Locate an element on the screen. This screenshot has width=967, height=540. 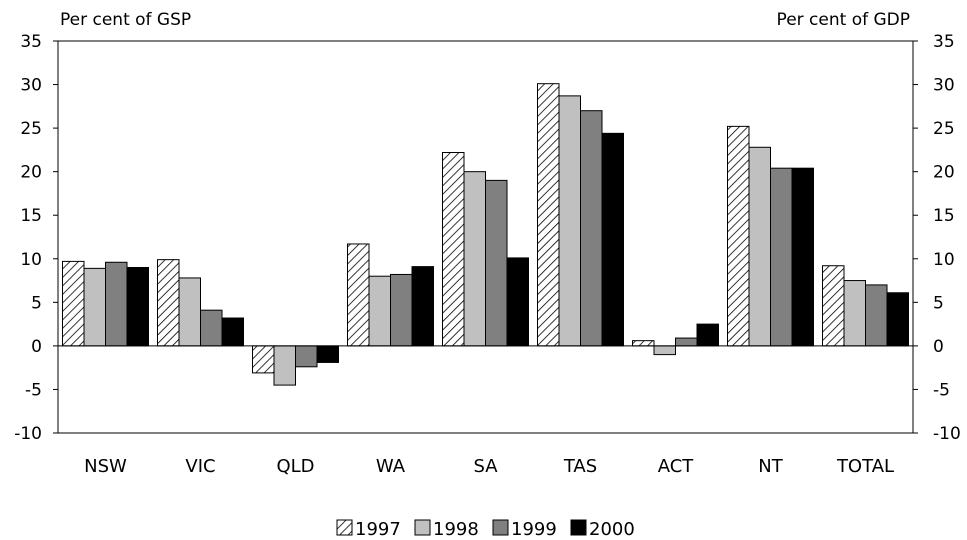
category-label: TAS is located at coordinates (580, 466).